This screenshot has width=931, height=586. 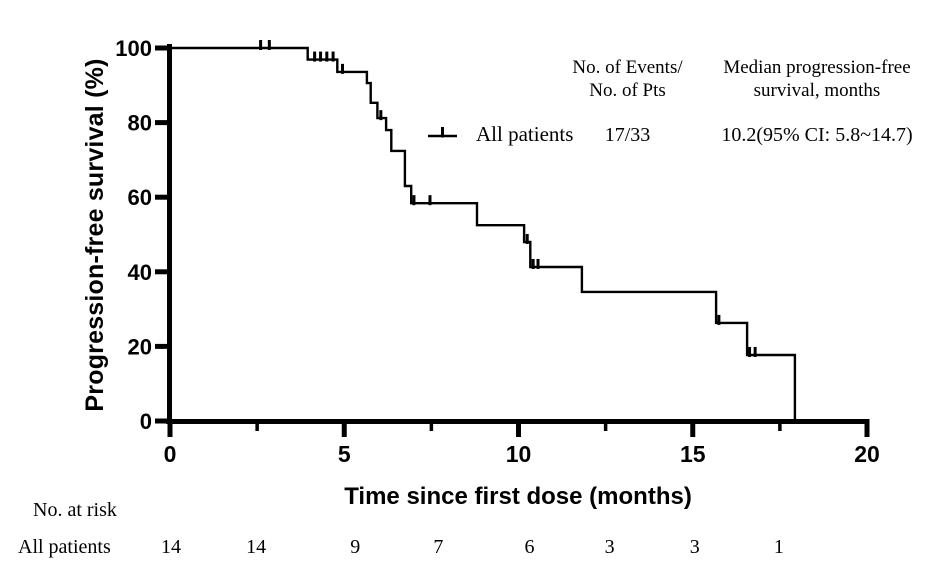 I want to click on legend-events-header: No. of Events/ No. of Pts, so click(x=627, y=79).